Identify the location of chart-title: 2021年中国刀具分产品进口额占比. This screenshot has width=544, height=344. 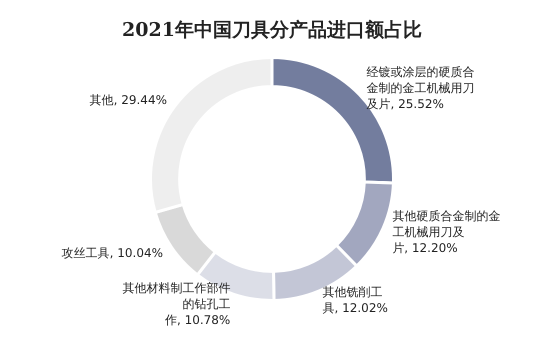
(272, 30).